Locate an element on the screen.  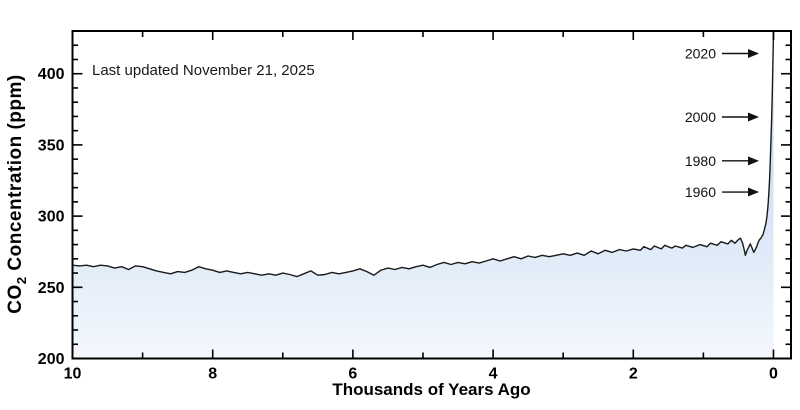
x-tick-label: 4 is located at coordinates (493, 374).